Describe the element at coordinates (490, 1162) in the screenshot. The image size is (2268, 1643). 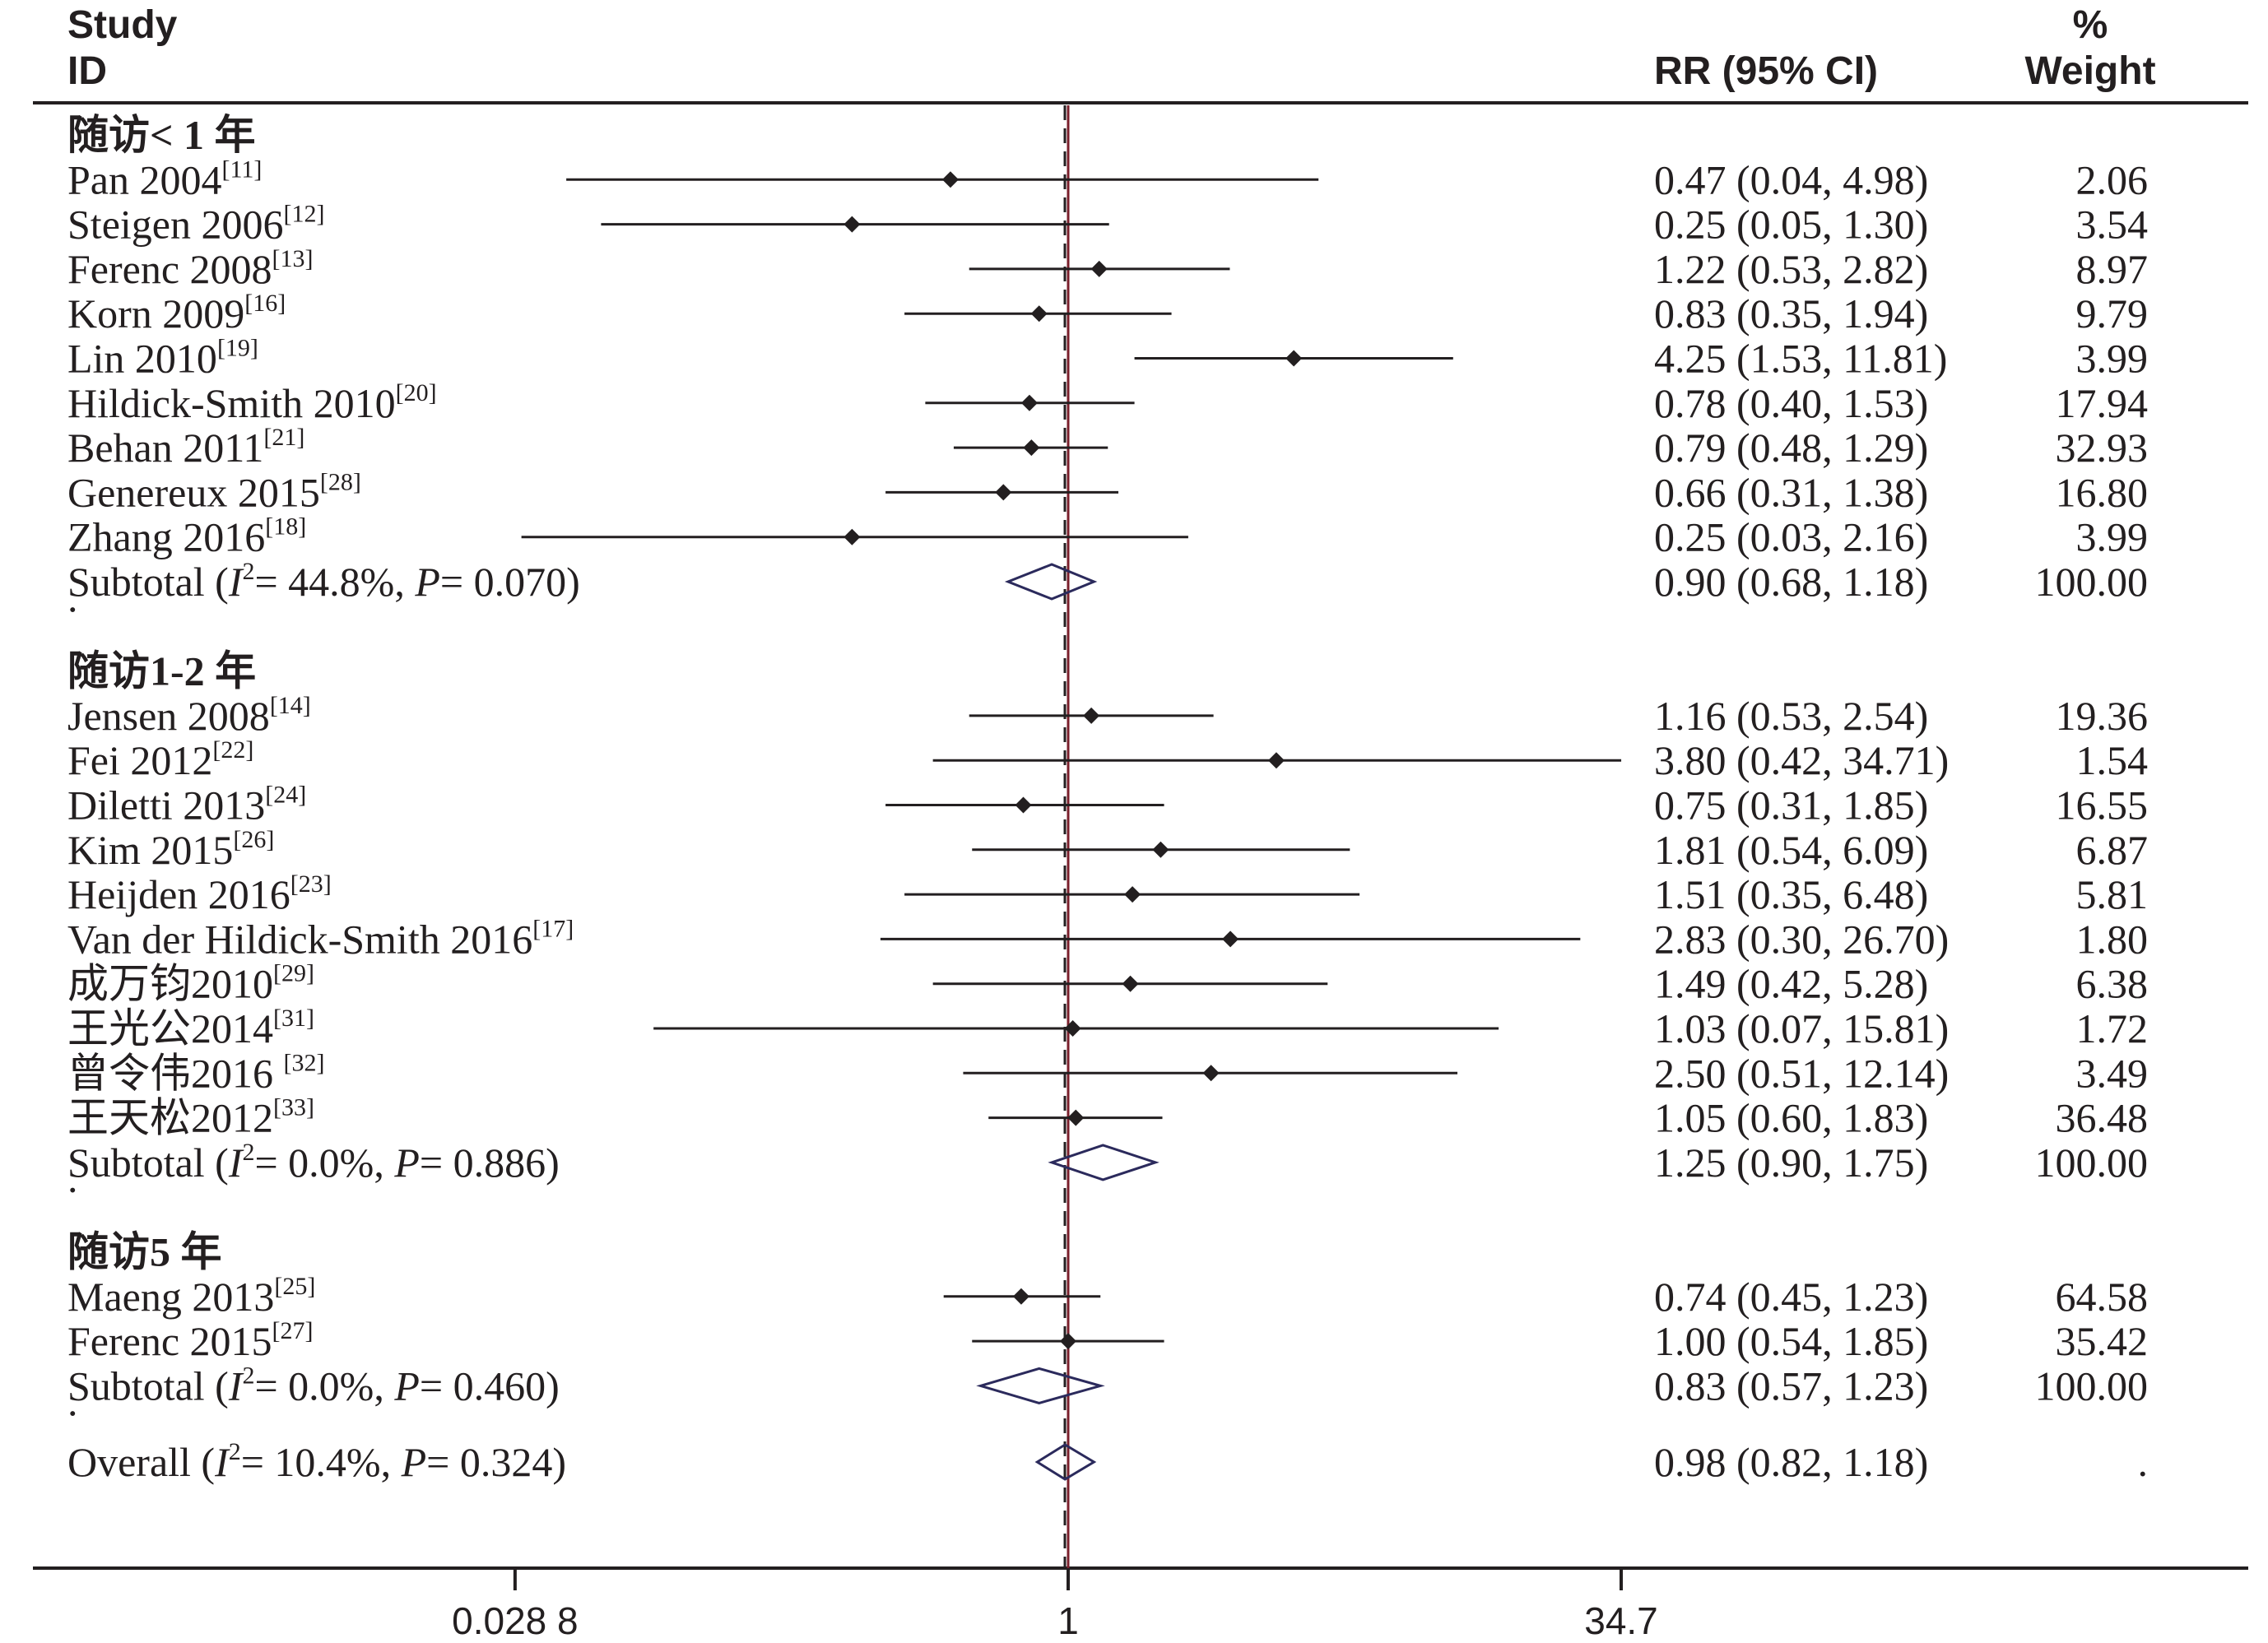
I see `p-value: = 0.886)` at that location.